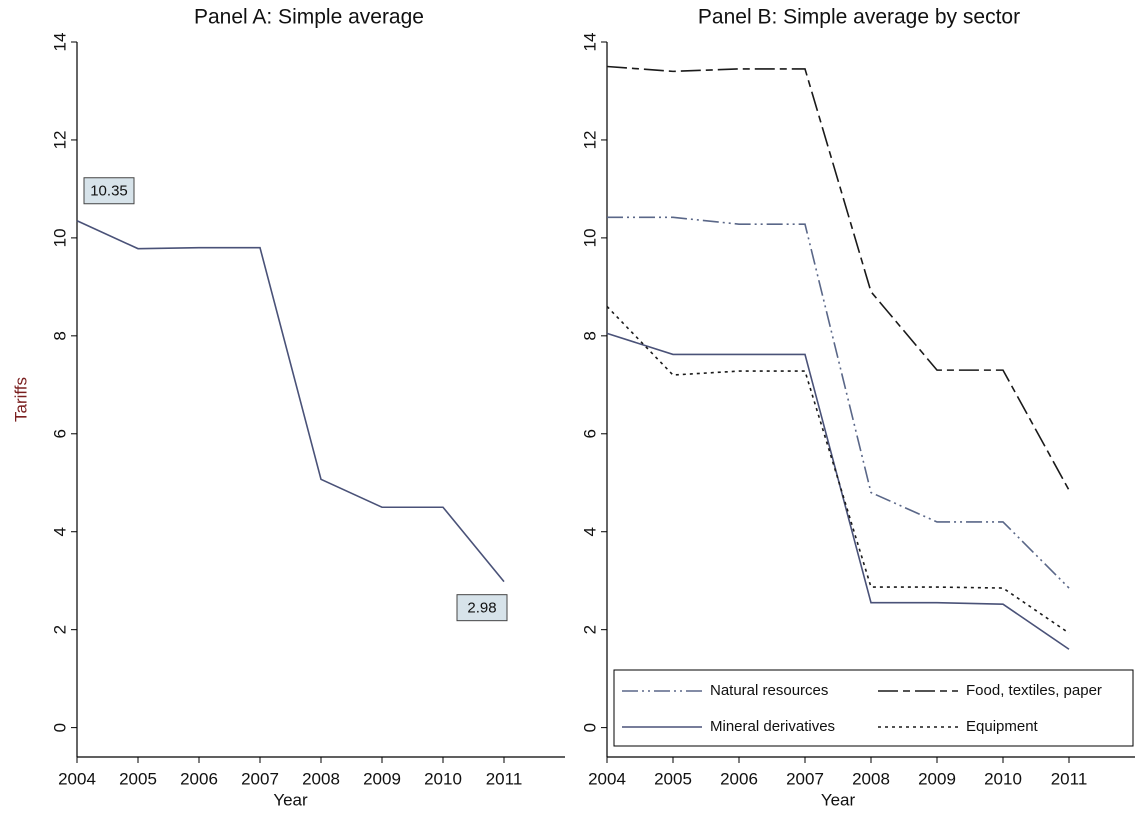 The width and height of the screenshot is (1138, 815). Describe the element at coordinates (20, 399) in the screenshot. I see `y-axis-label: Tariffs` at that location.